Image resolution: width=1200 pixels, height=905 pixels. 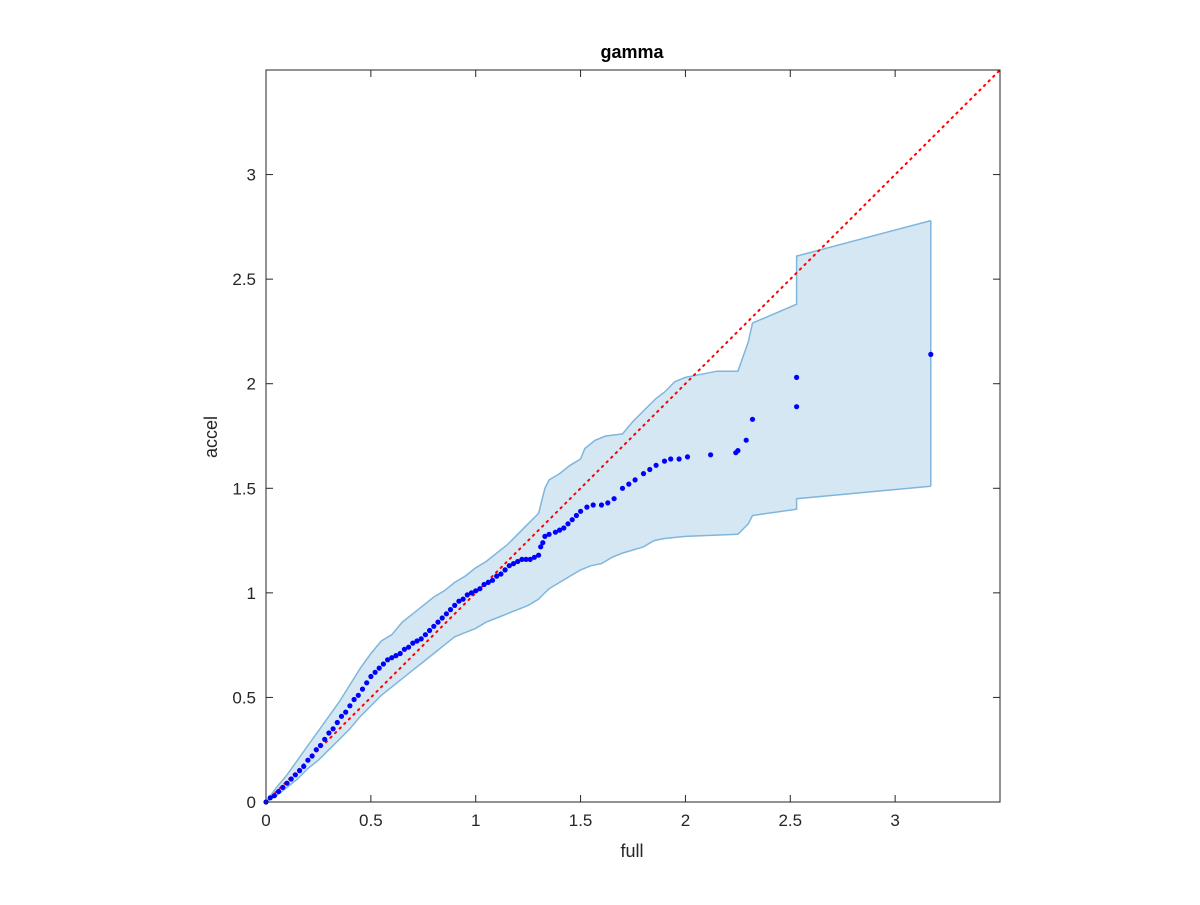 I want to click on x-tick-label: 2.5, so click(x=790, y=820).